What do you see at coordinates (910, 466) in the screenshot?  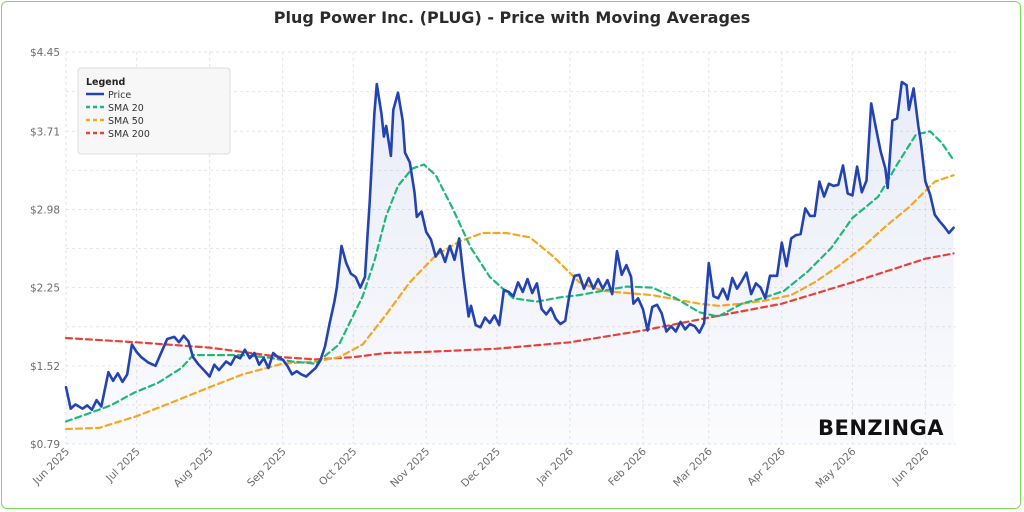 I see `x-tick-label: Jun 2026` at bounding box center [910, 466].